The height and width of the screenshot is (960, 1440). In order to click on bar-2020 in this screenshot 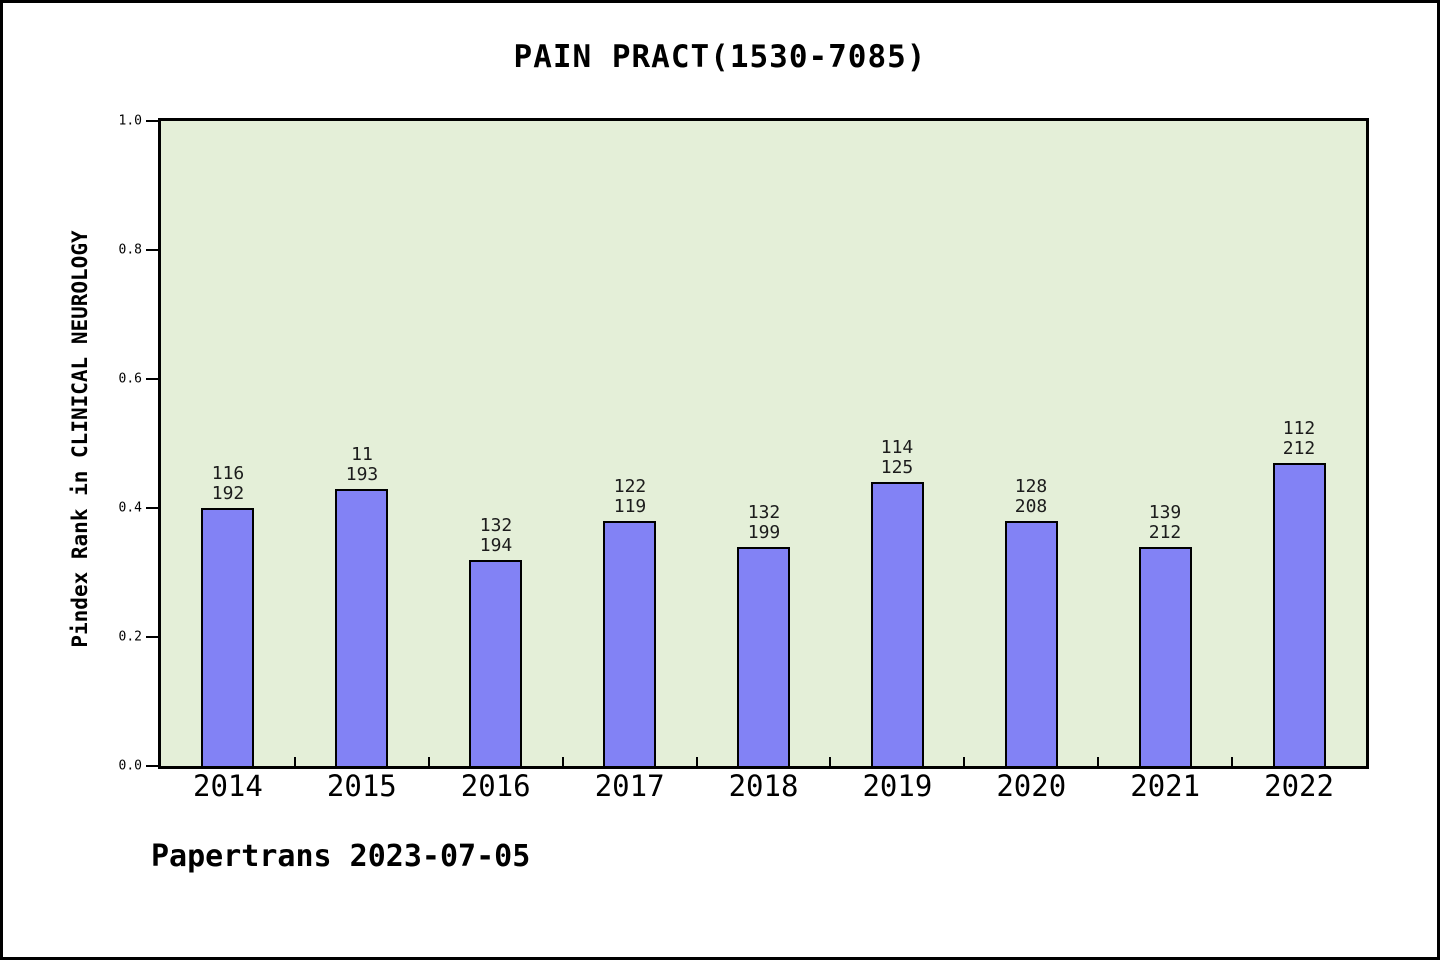, I will do `click(1031, 643)`.